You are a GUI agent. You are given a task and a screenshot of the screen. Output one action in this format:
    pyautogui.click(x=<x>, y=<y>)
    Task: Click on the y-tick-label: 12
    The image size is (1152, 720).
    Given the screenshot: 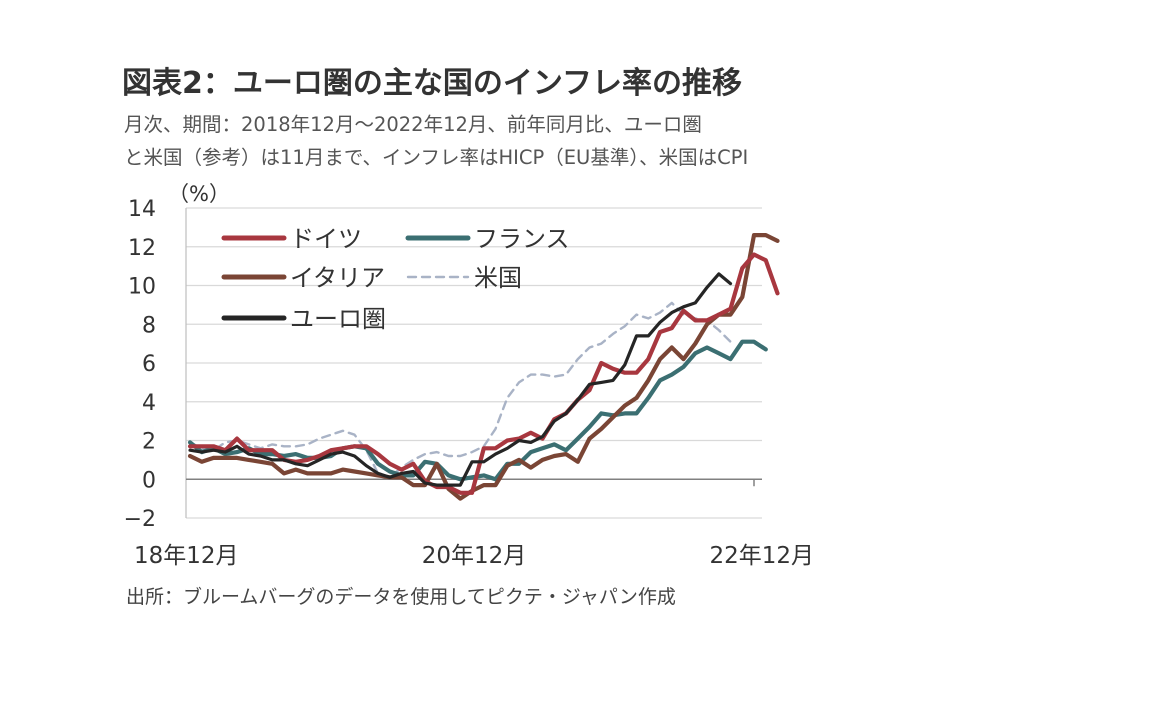 What is the action you would take?
    pyautogui.click(x=142, y=248)
    